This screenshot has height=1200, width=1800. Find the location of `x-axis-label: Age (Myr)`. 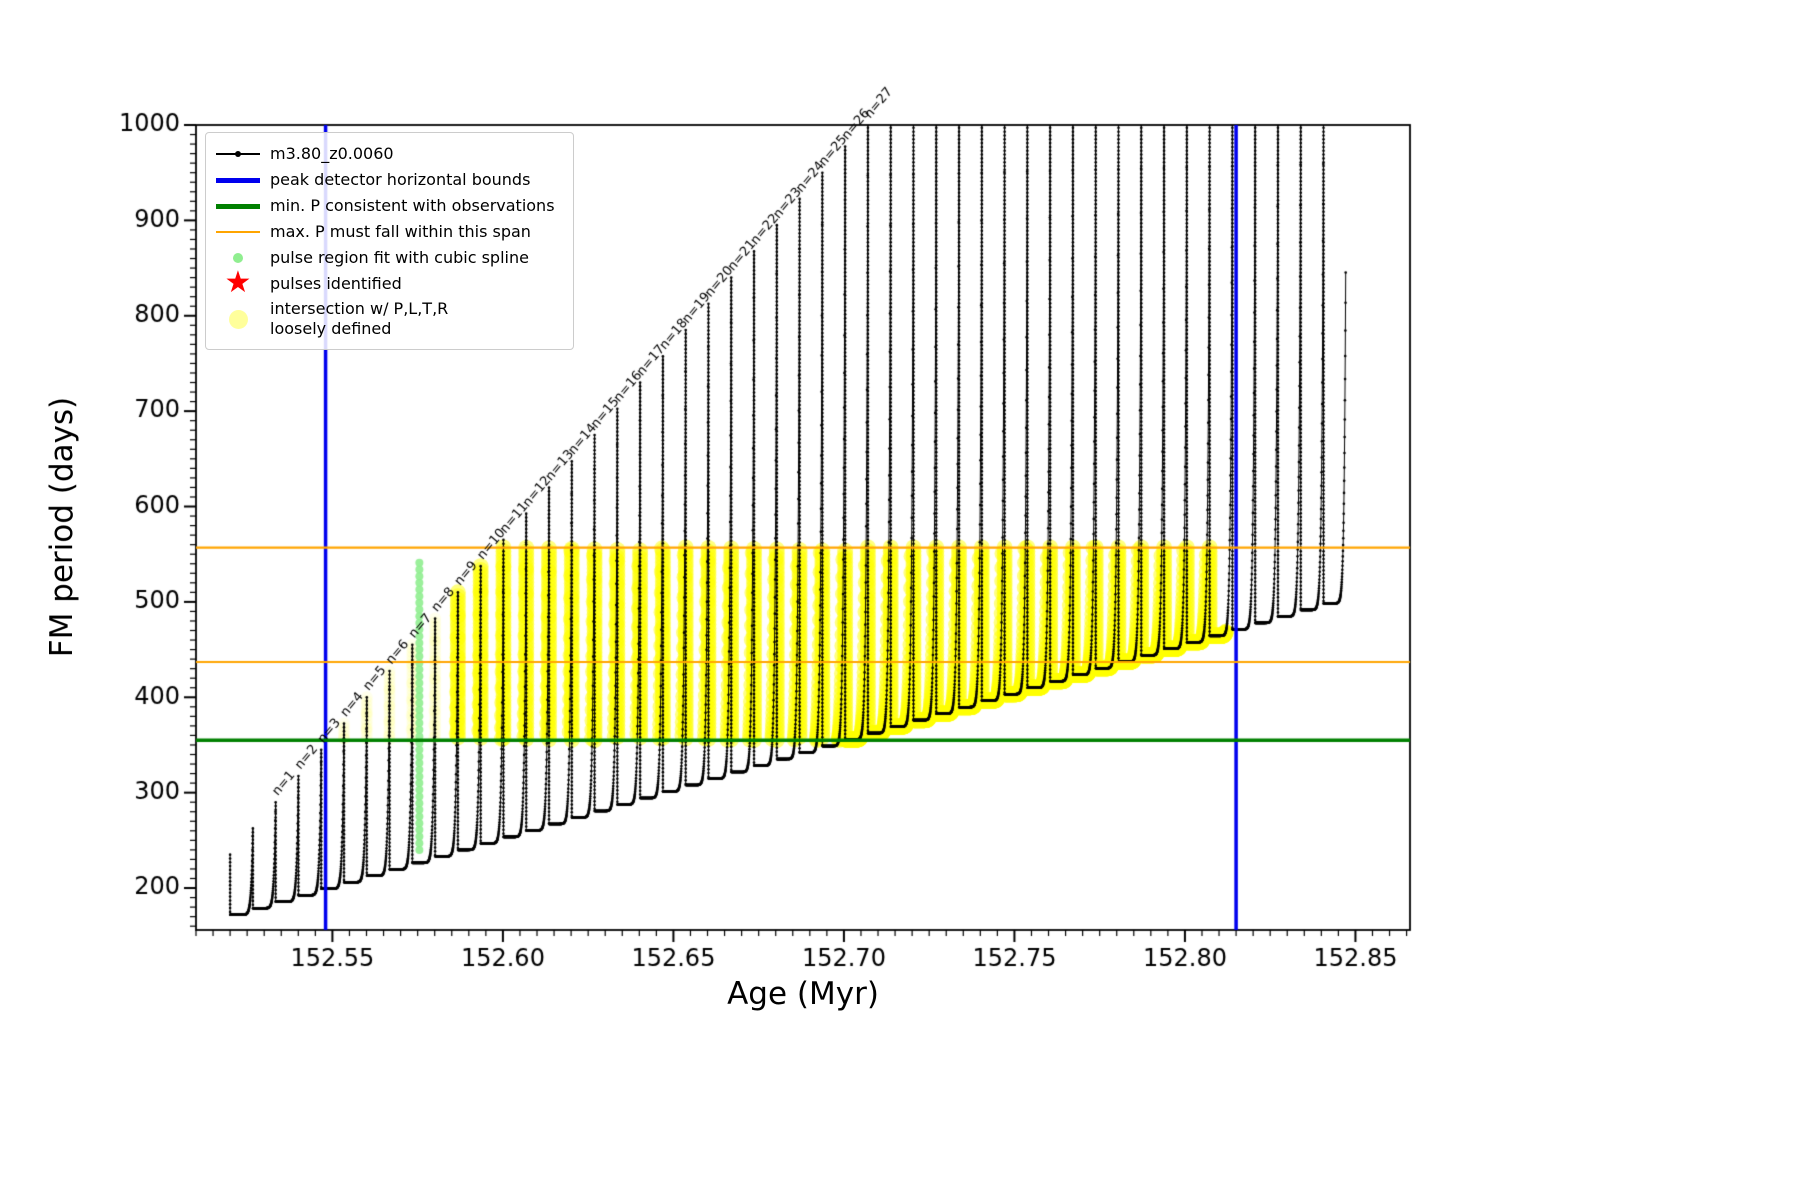

x-axis-label: Age (Myr) is located at coordinates (803, 994).